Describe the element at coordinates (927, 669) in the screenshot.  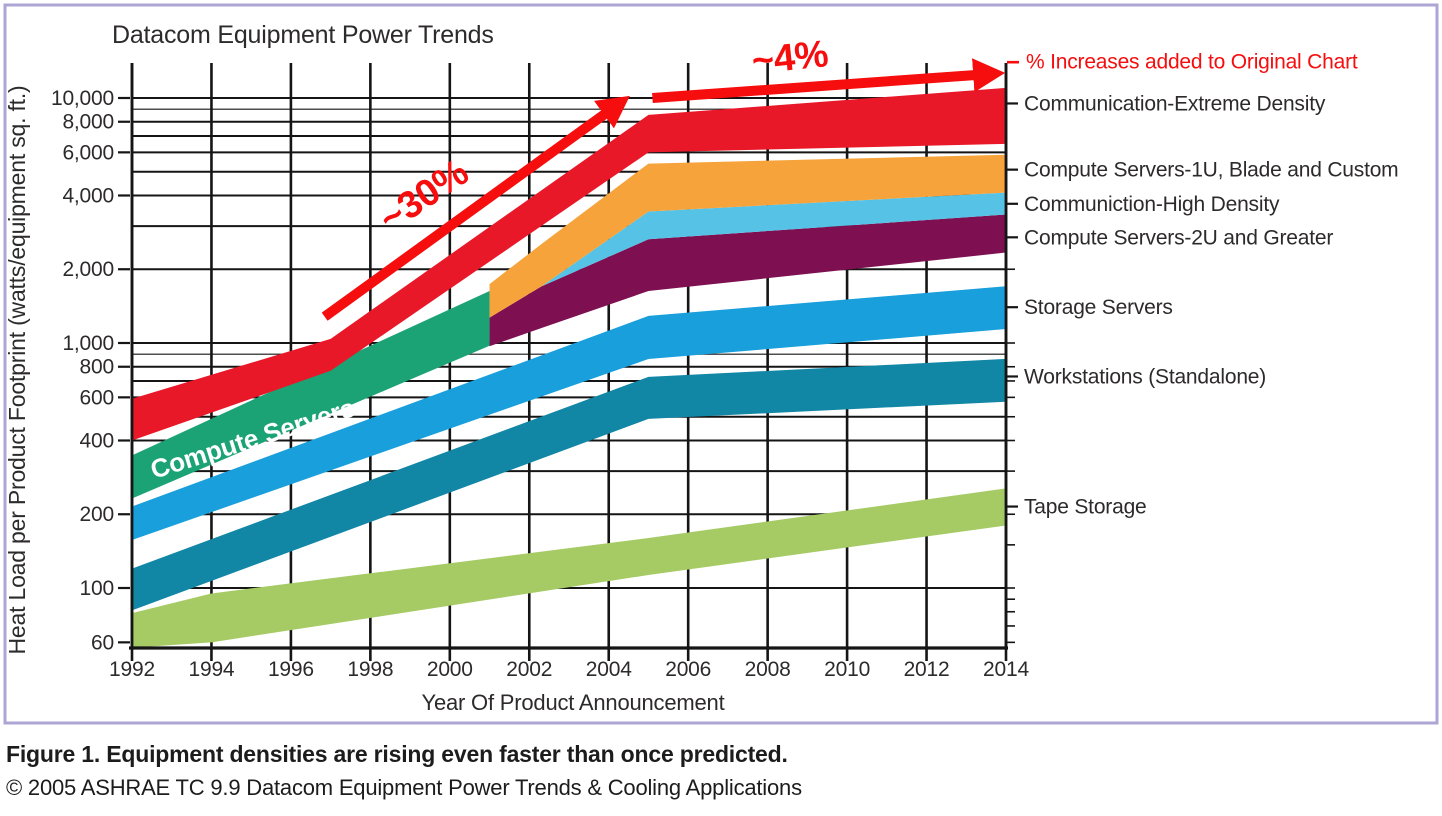
I see `x-tick-label: 2012` at that location.